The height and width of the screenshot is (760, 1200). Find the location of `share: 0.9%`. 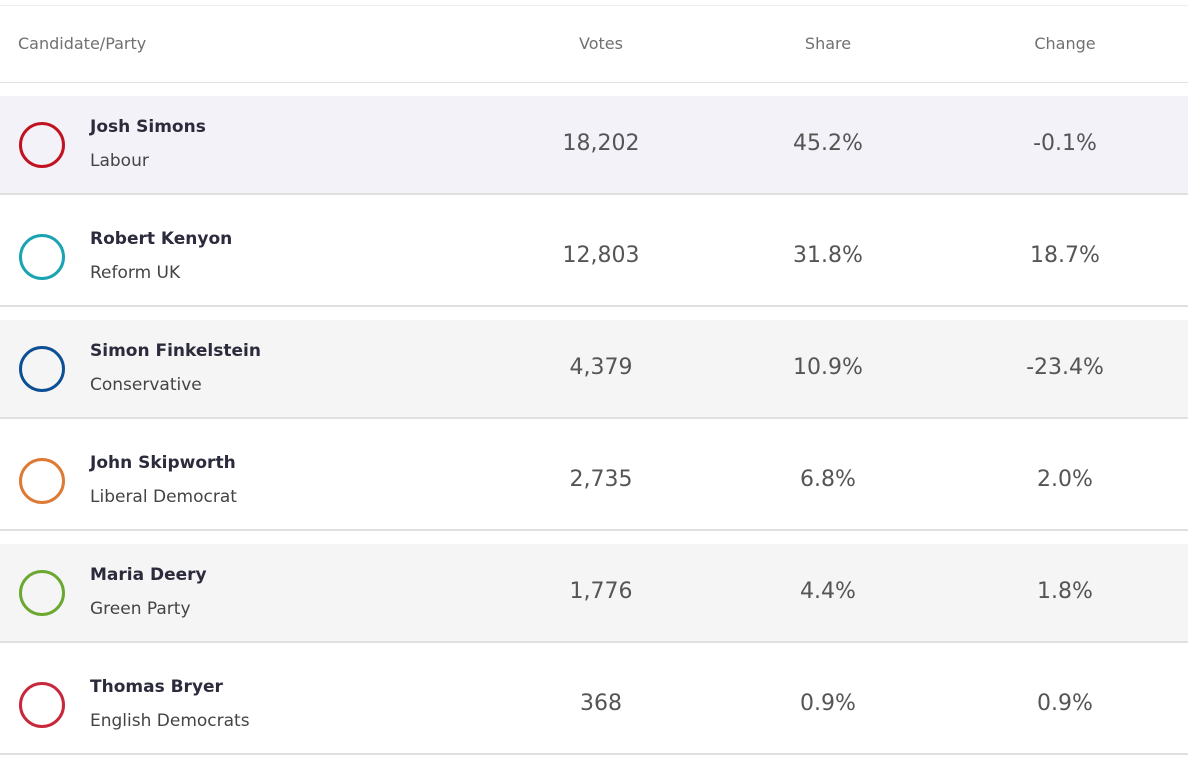

share: 0.9% is located at coordinates (828, 703).